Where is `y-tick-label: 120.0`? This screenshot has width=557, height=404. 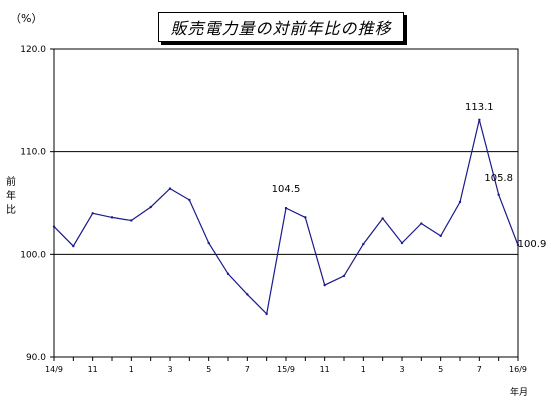
y-tick-label: 120.0 is located at coordinates (33, 50).